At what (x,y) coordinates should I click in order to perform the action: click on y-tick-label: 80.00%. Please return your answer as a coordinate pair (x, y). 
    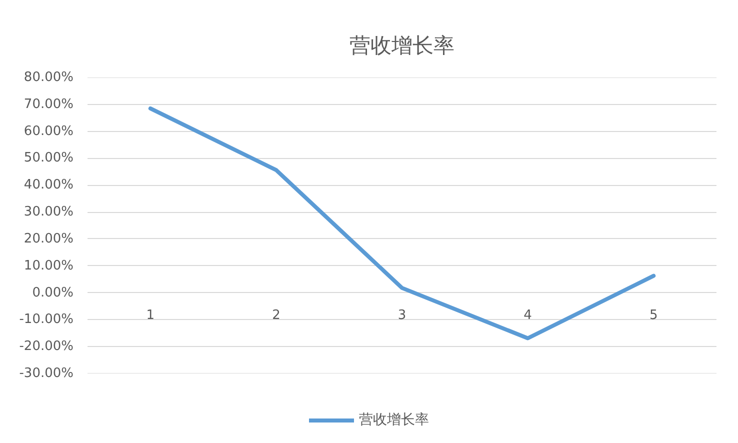
    Looking at the image, I should click on (49, 77).